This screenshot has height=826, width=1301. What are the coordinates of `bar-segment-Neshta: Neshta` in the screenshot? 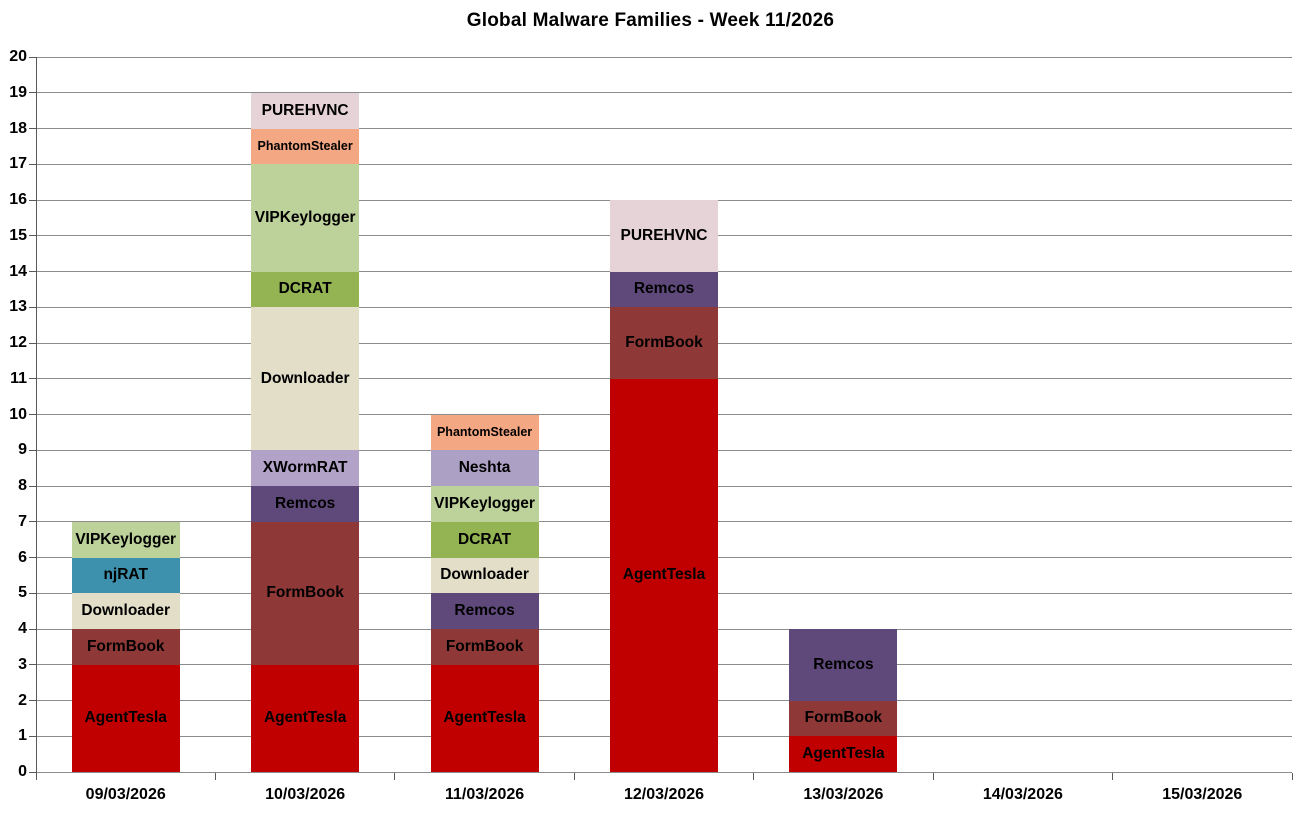 It's located at (484, 468).